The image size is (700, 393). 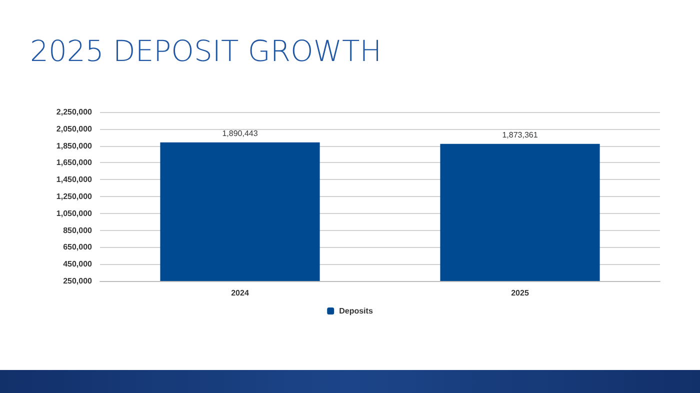 I want to click on y-tick-label: 1,650,000, so click(x=74, y=163).